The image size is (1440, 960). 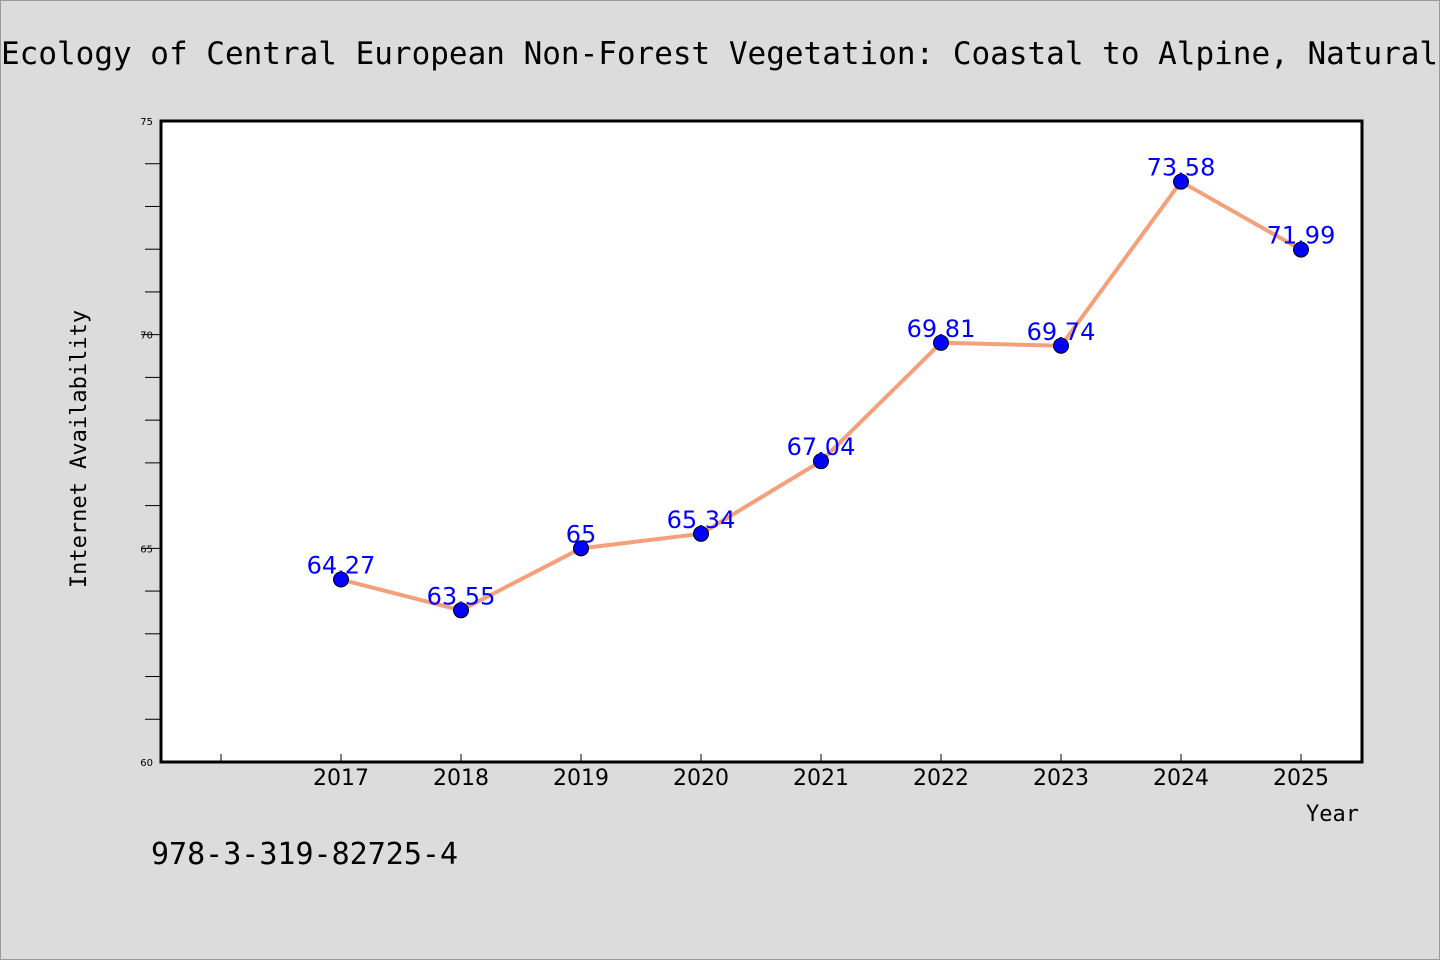 What do you see at coordinates (821, 447) in the screenshot?
I see `data-label: 67.04` at bounding box center [821, 447].